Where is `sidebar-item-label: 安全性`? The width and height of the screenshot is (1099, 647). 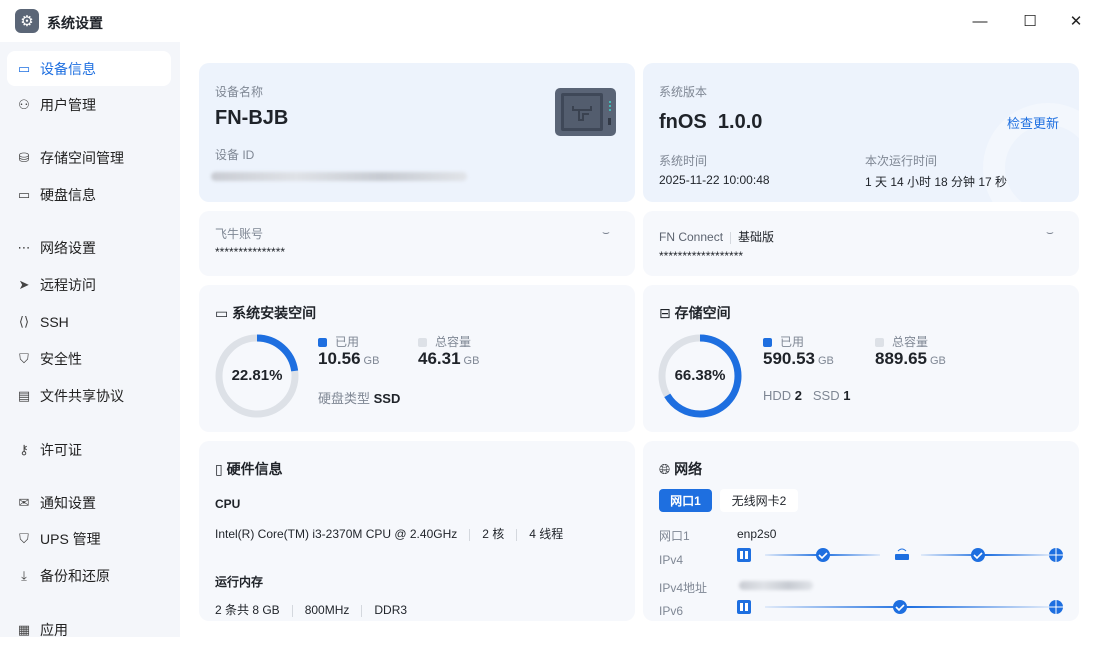 sidebar-item-label: 安全性 is located at coordinates (61, 358).